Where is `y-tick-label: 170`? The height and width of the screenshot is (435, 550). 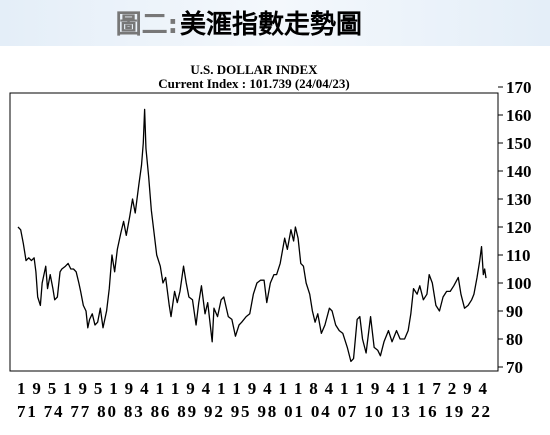
y-tick-label: 170 is located at coordinates (519, 87).